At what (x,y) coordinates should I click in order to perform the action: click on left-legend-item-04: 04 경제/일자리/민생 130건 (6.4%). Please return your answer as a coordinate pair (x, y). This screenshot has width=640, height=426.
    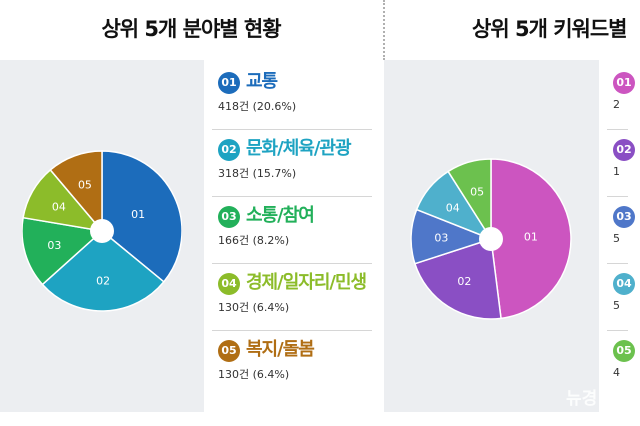
    Looking at the image, I should click on (292, 299).